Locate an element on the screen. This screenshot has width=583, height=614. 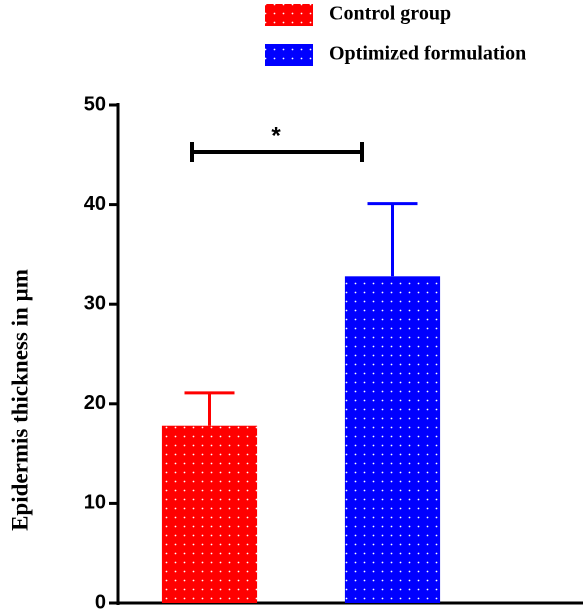
y-tick-label: 30 is located at coordinates (95, 303).